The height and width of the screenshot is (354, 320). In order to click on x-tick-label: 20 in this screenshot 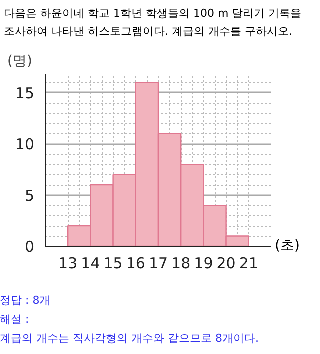, I will do `click(226, 263)`.